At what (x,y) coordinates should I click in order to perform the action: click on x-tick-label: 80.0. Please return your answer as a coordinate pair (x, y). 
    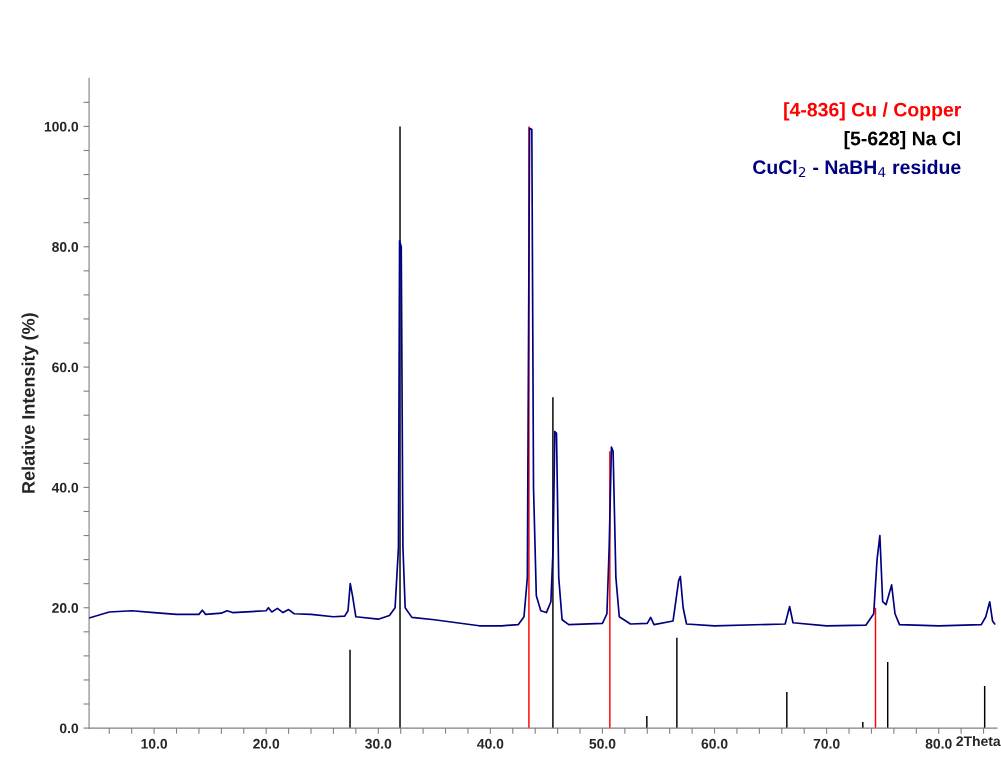
    Looking at the image, I should click on (938, 743).